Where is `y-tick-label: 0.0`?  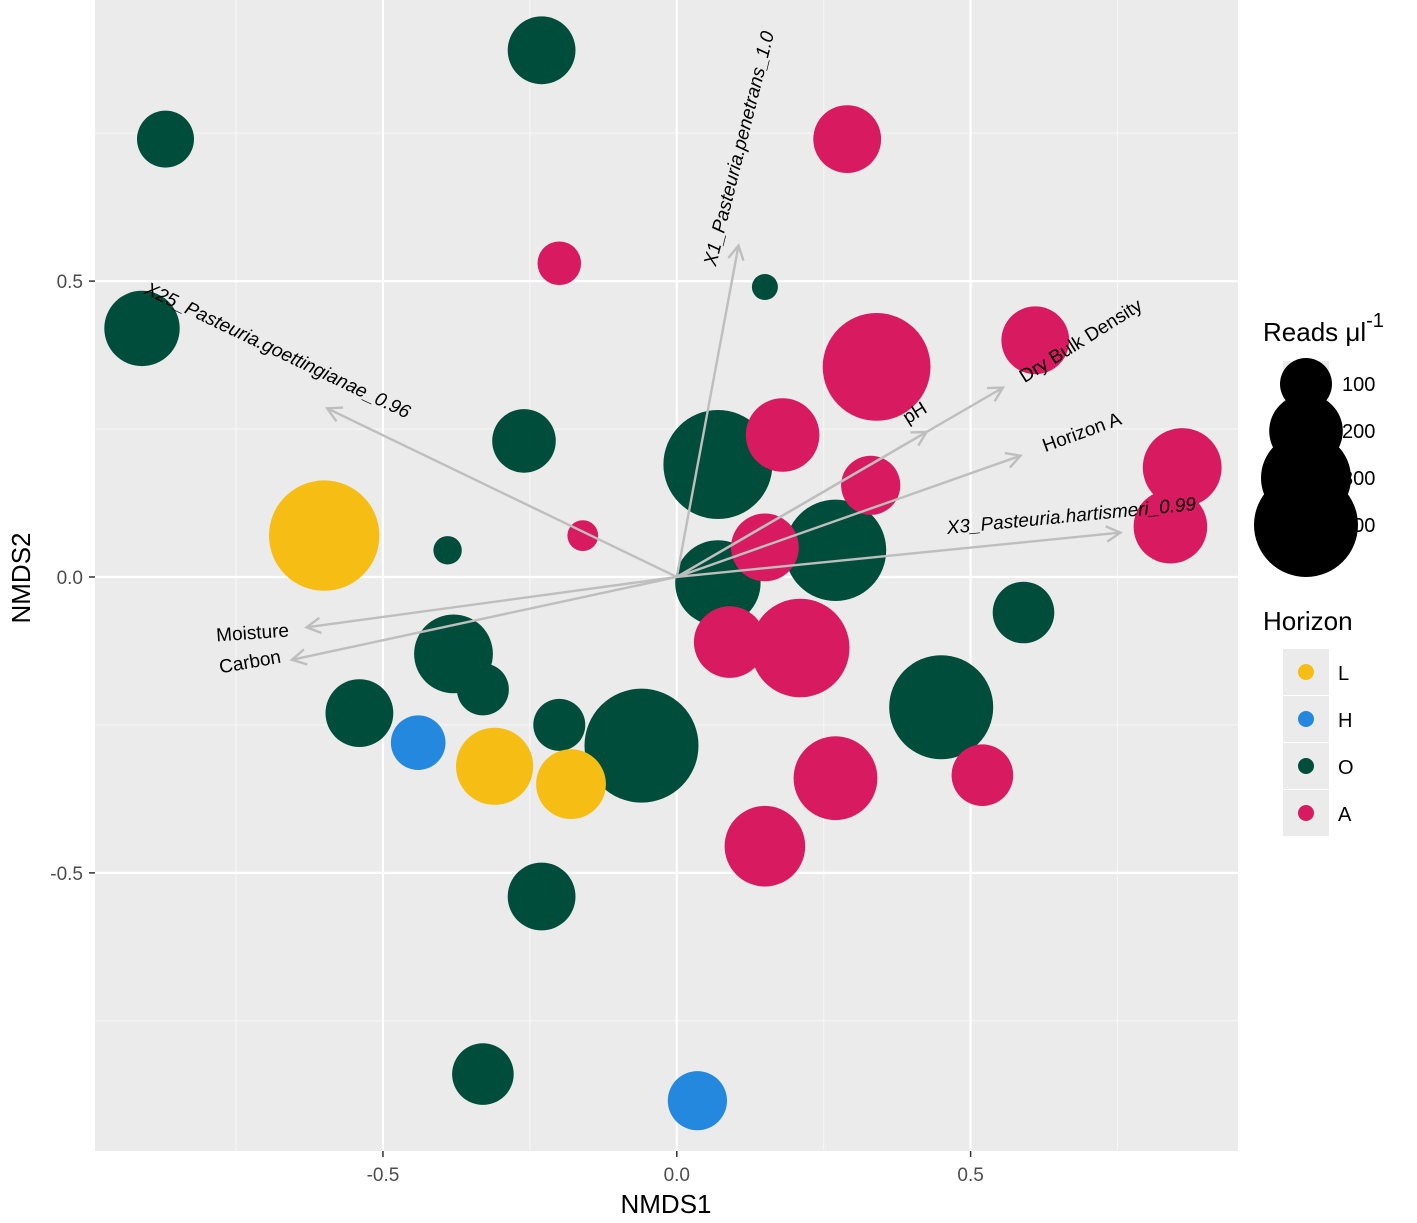
y-tick-label: 0.0 is located at coordinates (70, 578).